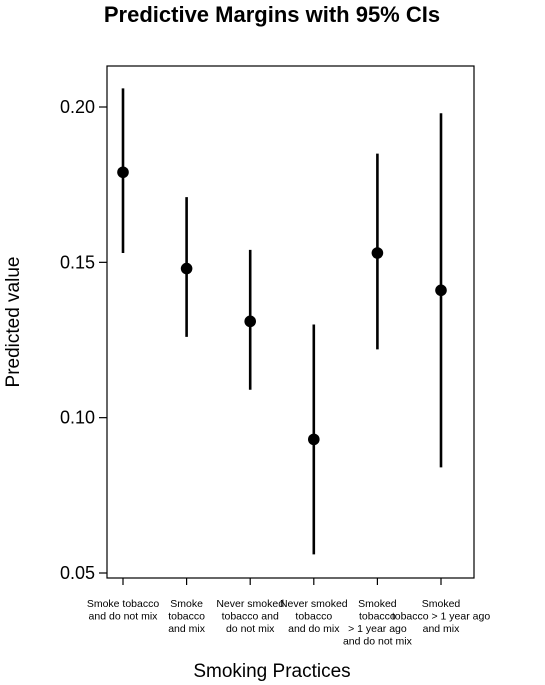 The image size is (545, 685). Describe the element at coordinates (77, 107) in the screenshot. I see `y-tick-label: 0.20` at that location.